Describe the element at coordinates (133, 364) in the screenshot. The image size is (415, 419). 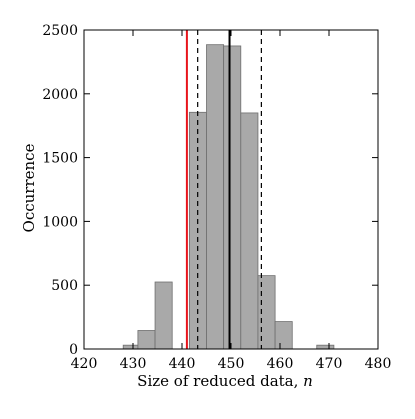
I see `x-tick-label-1: 430` at that location.